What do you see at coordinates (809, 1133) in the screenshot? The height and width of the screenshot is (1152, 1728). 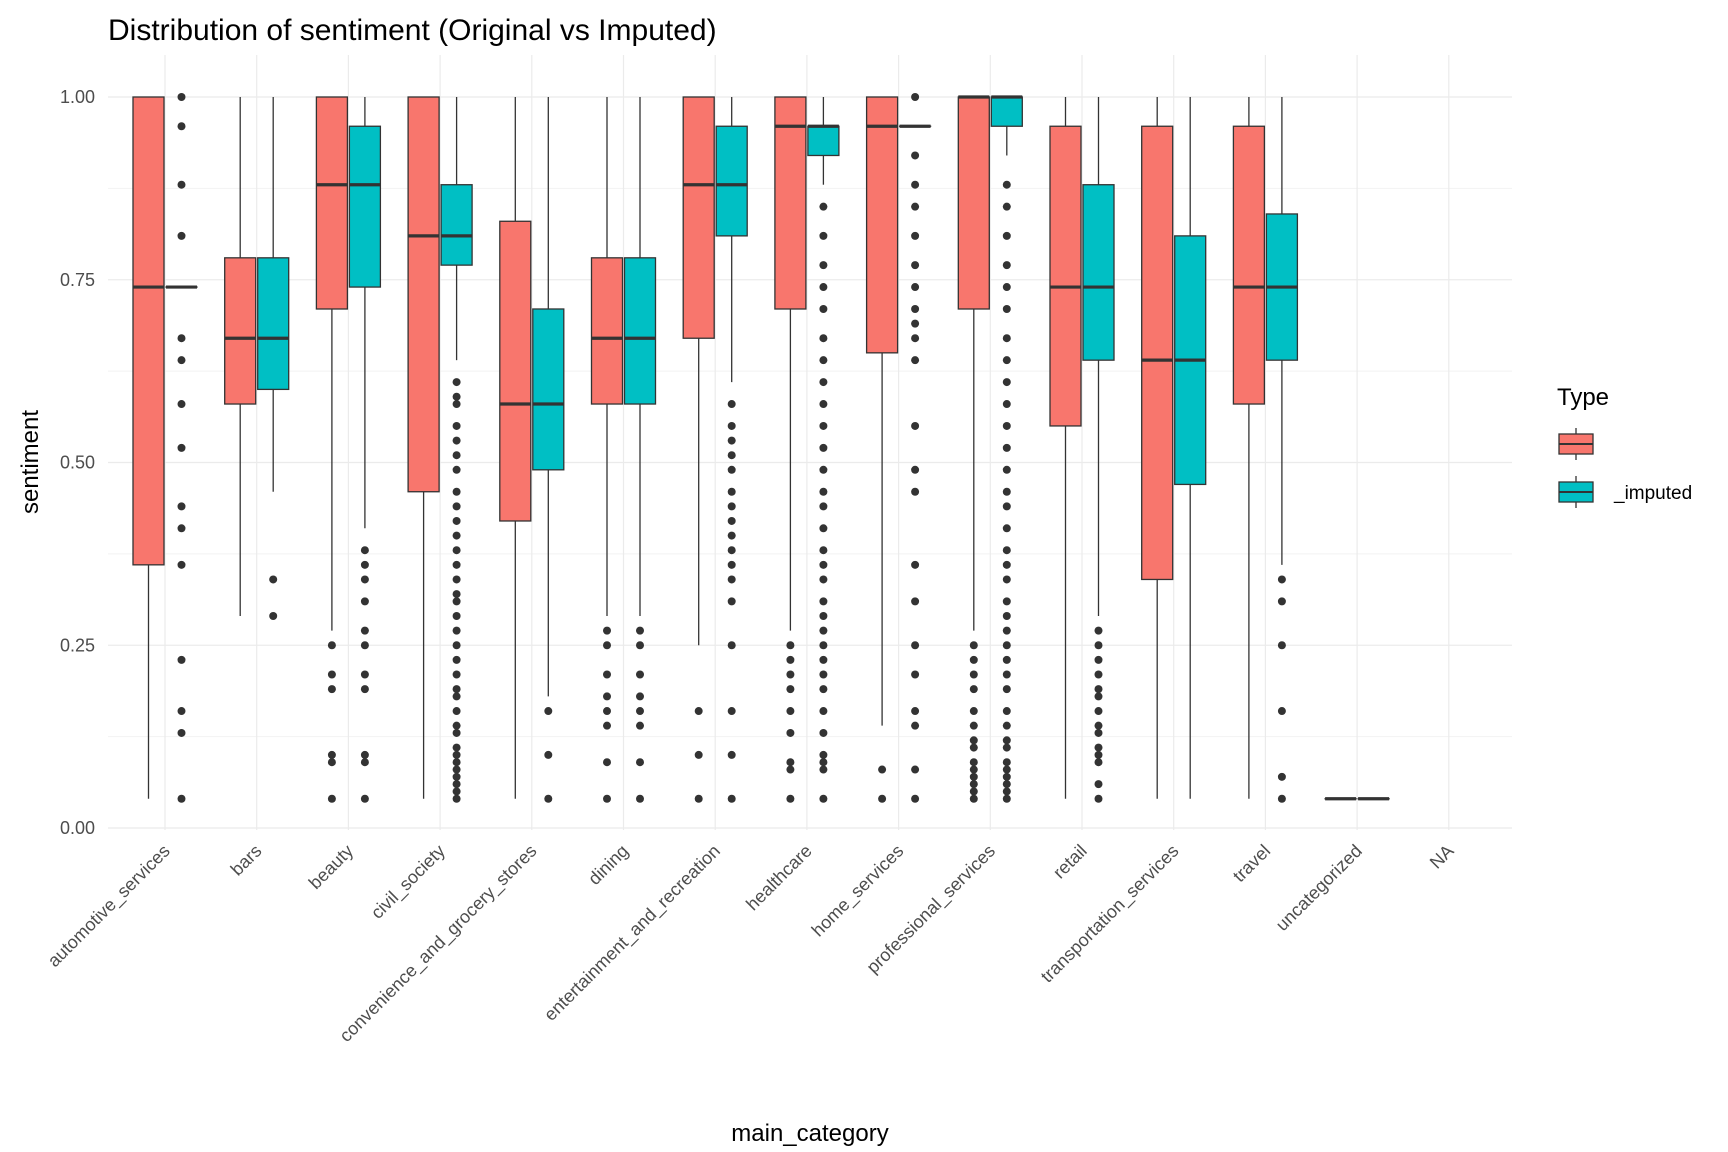 I see `x-axis-title: main_category` at bounding box center [809, 1133].